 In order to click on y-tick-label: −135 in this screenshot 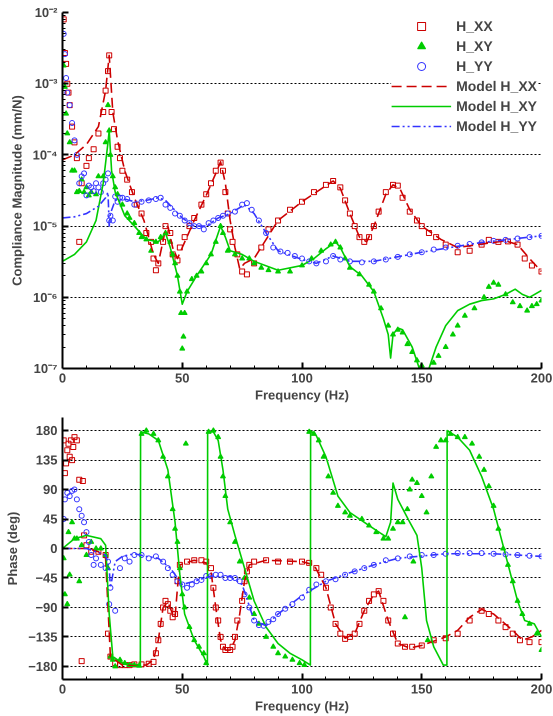, I will do `click(43, 636)`.